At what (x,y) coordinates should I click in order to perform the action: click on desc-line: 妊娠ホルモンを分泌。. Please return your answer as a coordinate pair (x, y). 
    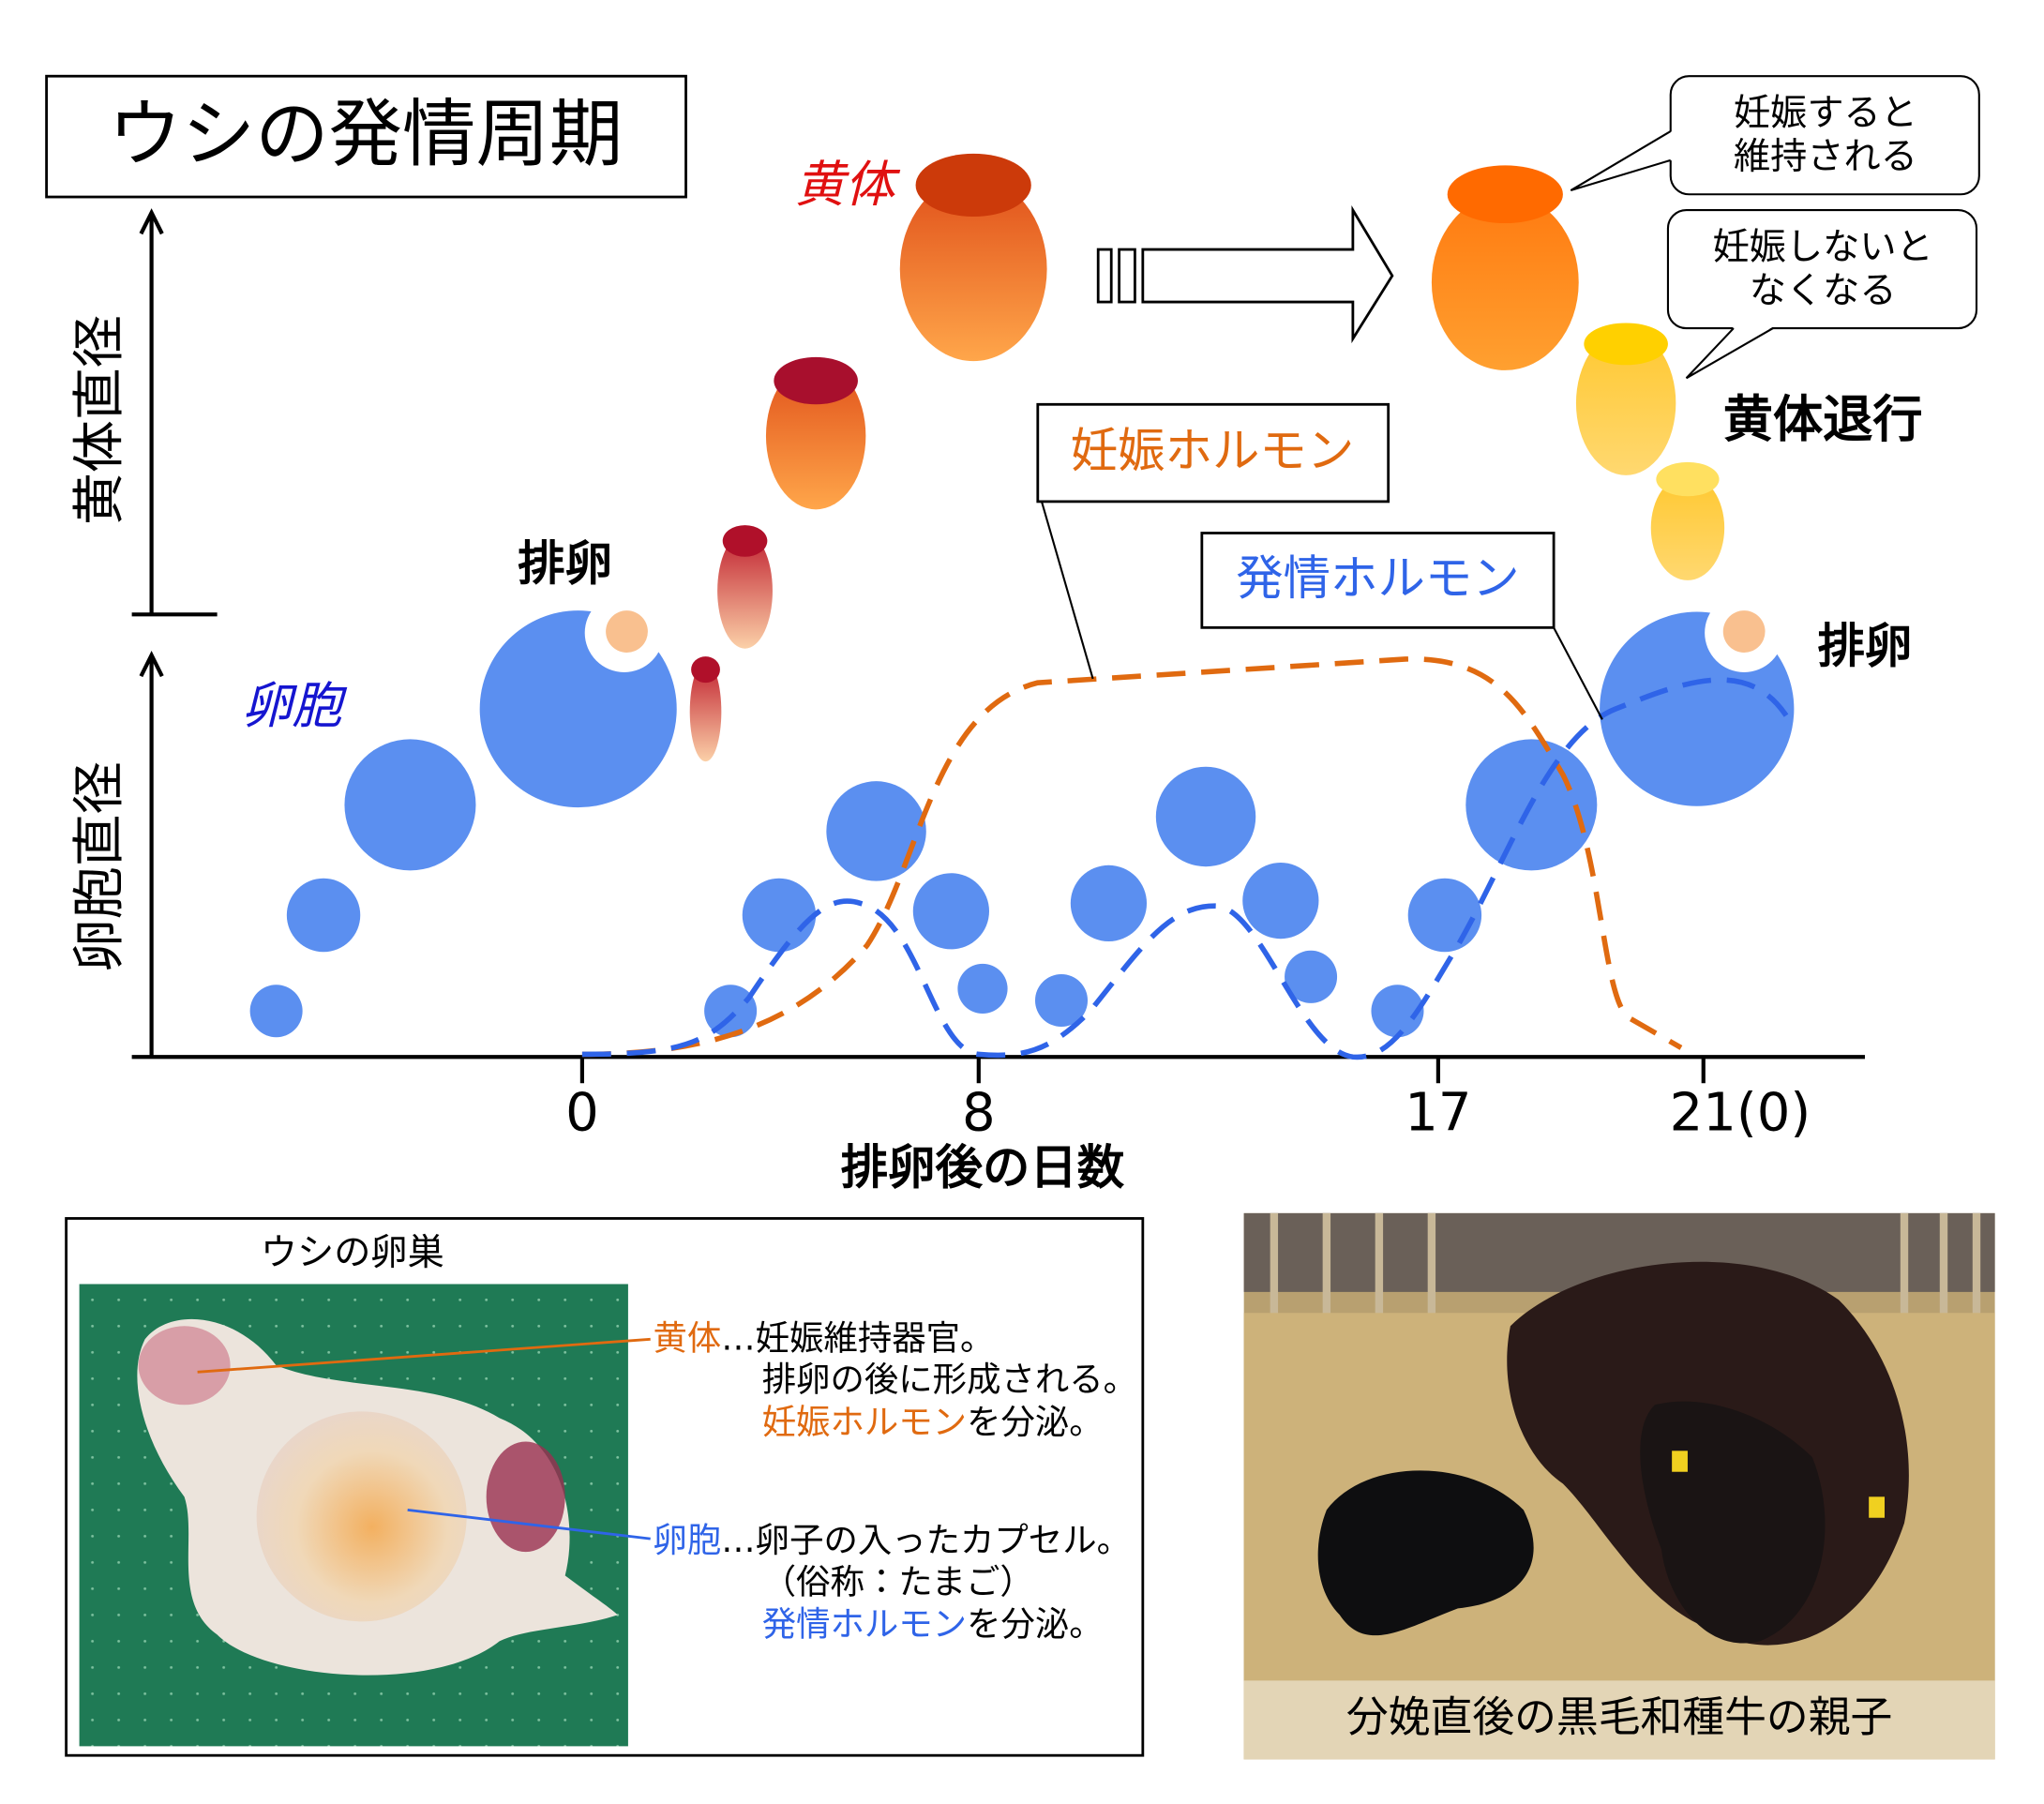
    Looking at the image, I should click on (933, 1421).